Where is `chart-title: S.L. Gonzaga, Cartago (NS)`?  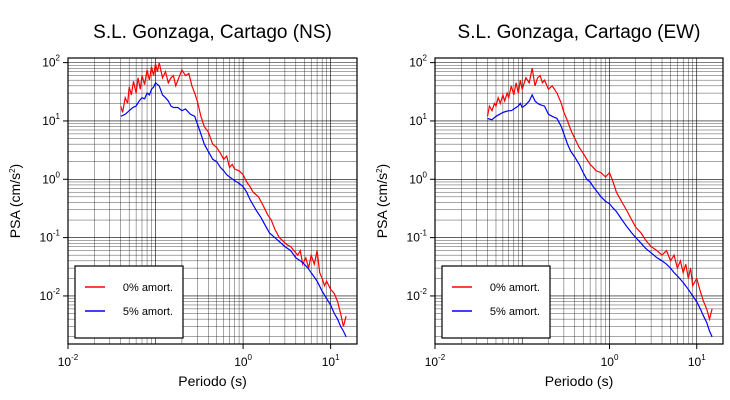
chart-title: S.L. Gonzaga, Cartago (NS) is located at coordinates (212, 32).